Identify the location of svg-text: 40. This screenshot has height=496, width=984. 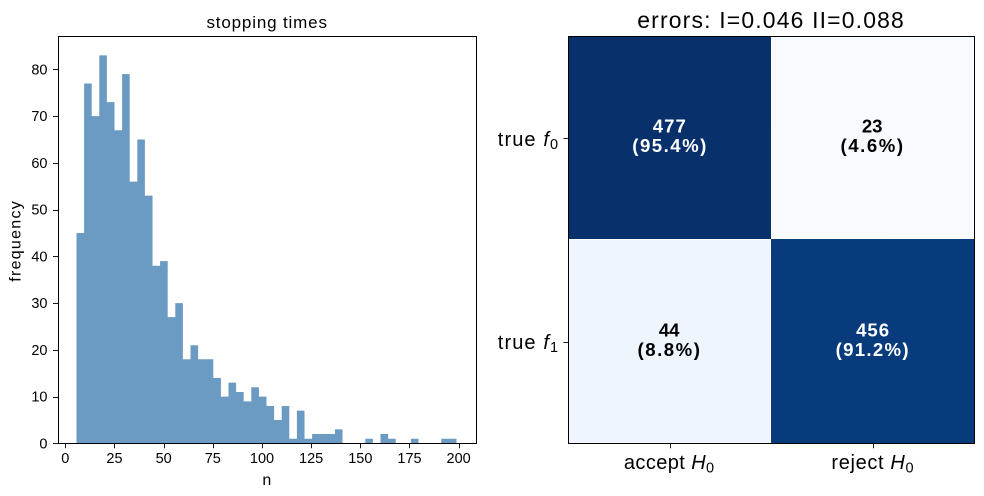
(39, 257).